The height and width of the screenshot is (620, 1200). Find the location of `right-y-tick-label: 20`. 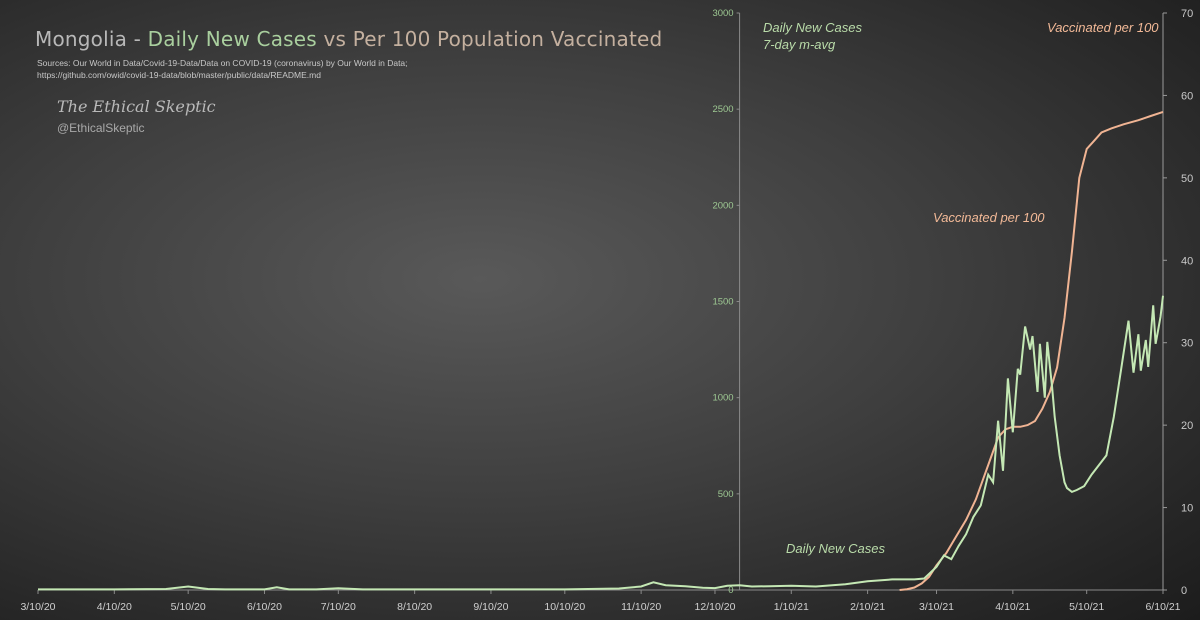

right-y-tick-label: 20 is located at coordinates (1187, 426).